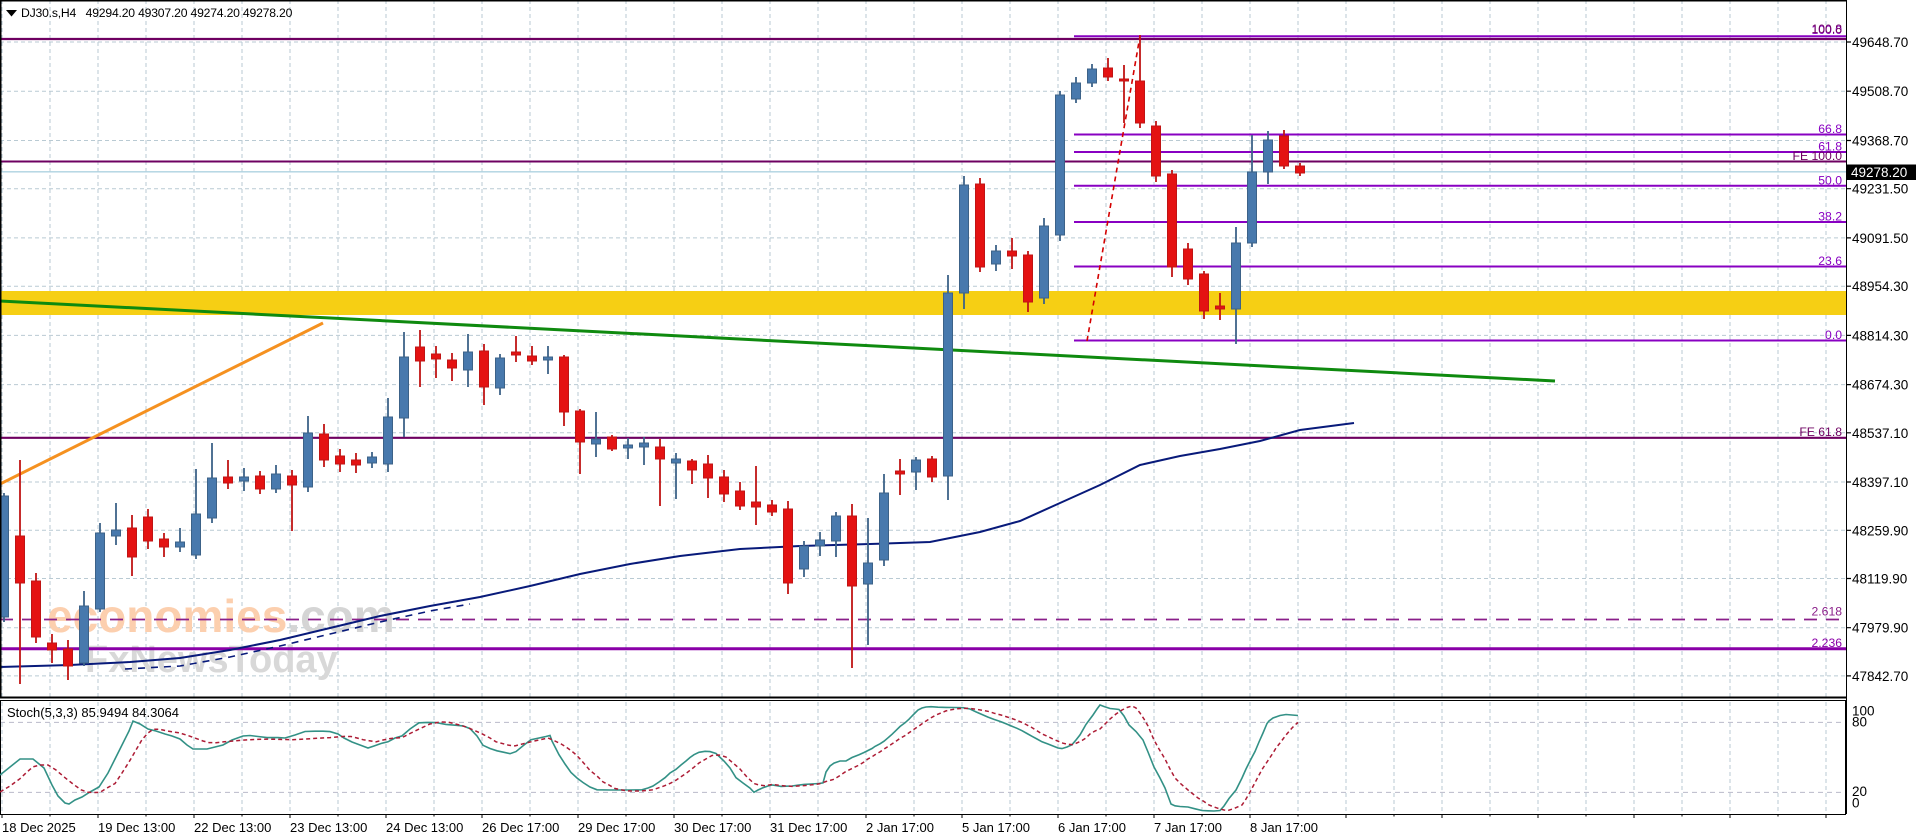 The width and height of the screenshot is (1916, 840). What do you see at coordinates (1880, 482) in the screenshot?
I see `svg-text: 48397.10` at bounding box center [1880, 482].